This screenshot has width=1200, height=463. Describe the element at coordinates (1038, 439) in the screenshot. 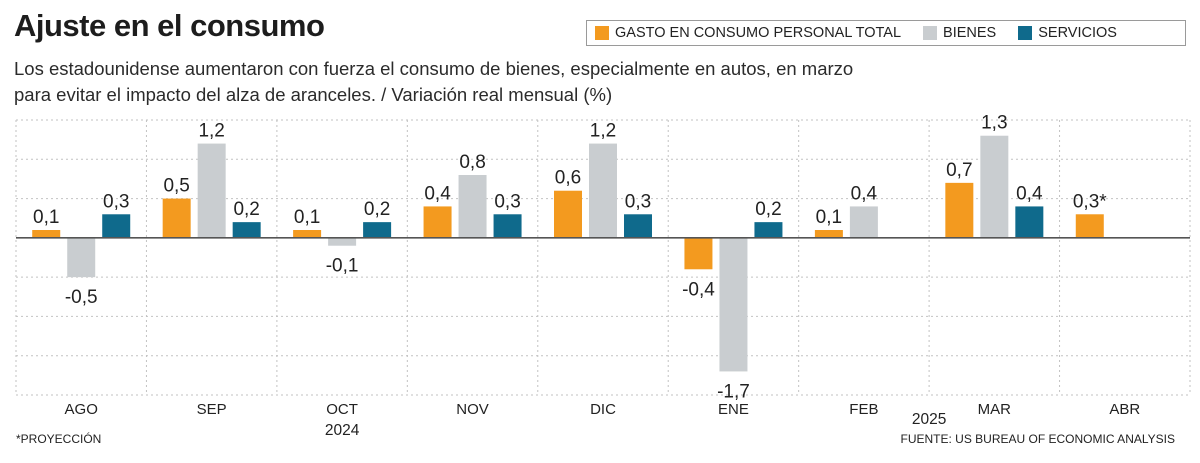

I see `source-note: FUENTE: US BUREAU OF ECONOMIC ANALYSIS` at that location.